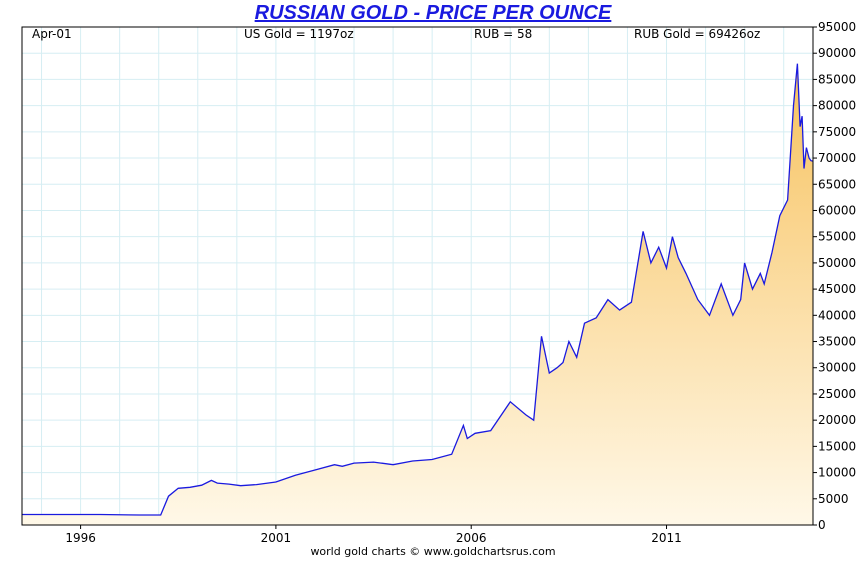 Image resolution: width=866 pixels, height=561 pixels. What do you see at coordinates (837, 53) in the screenshot?
I see `y-tick-label: 90000` at bounding box center [837, 53].